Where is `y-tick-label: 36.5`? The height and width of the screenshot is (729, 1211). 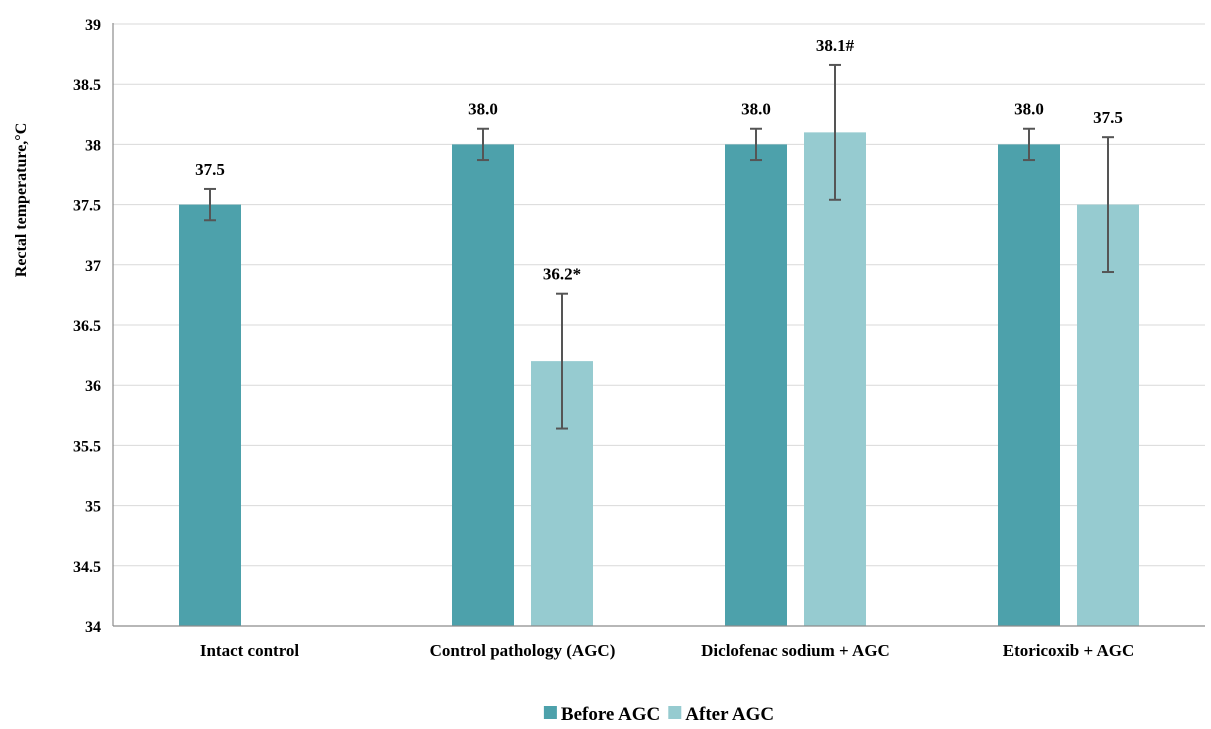 y-tick-label: 36.5 is located at coordinates (87, 326).